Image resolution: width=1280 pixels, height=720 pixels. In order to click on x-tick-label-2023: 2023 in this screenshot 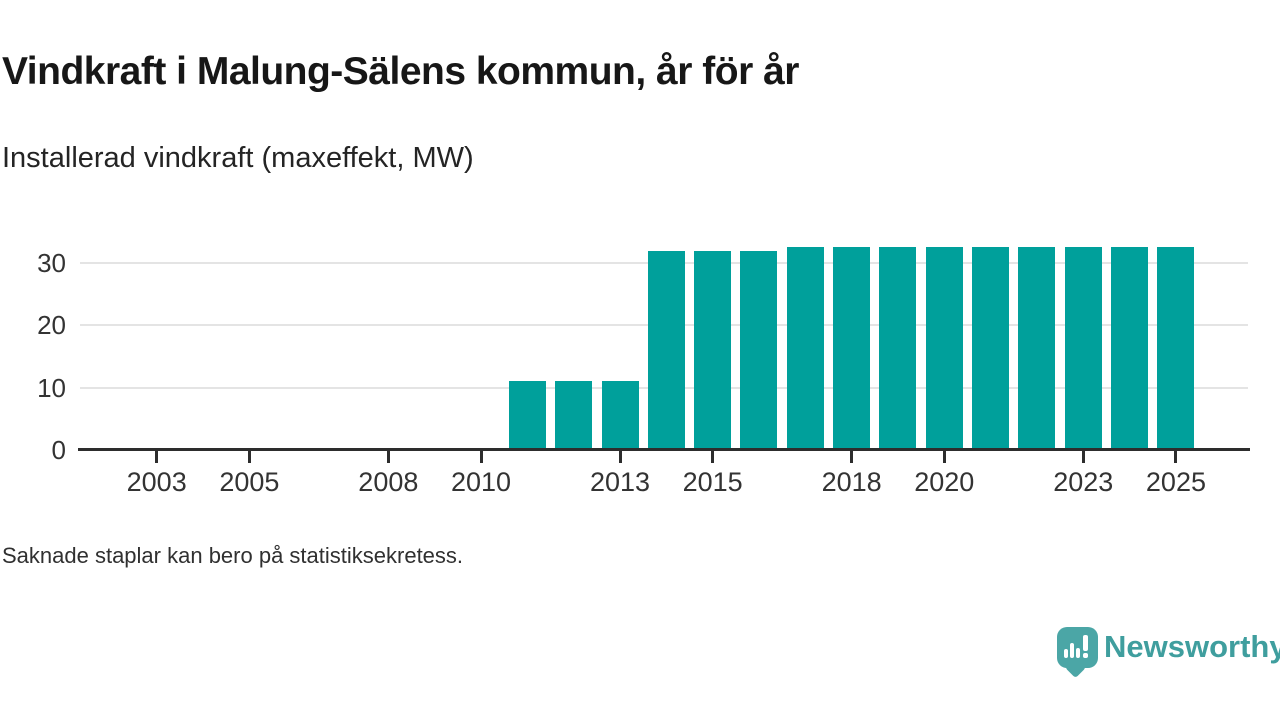, I will do `click(1083, 482)`.